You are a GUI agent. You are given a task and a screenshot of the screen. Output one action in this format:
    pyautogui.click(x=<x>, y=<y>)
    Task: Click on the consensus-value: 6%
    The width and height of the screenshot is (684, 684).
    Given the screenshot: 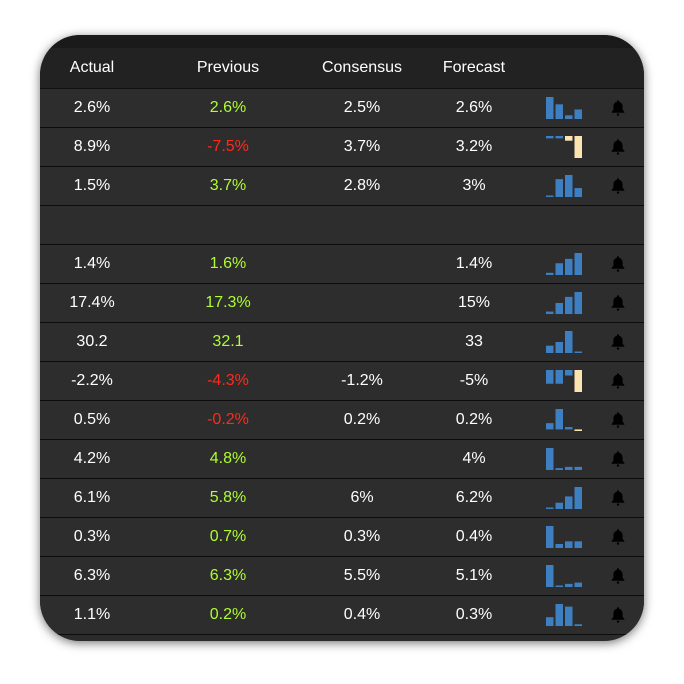 What is the action you would take?
    pyautogui.click(x=362, y=497)
    